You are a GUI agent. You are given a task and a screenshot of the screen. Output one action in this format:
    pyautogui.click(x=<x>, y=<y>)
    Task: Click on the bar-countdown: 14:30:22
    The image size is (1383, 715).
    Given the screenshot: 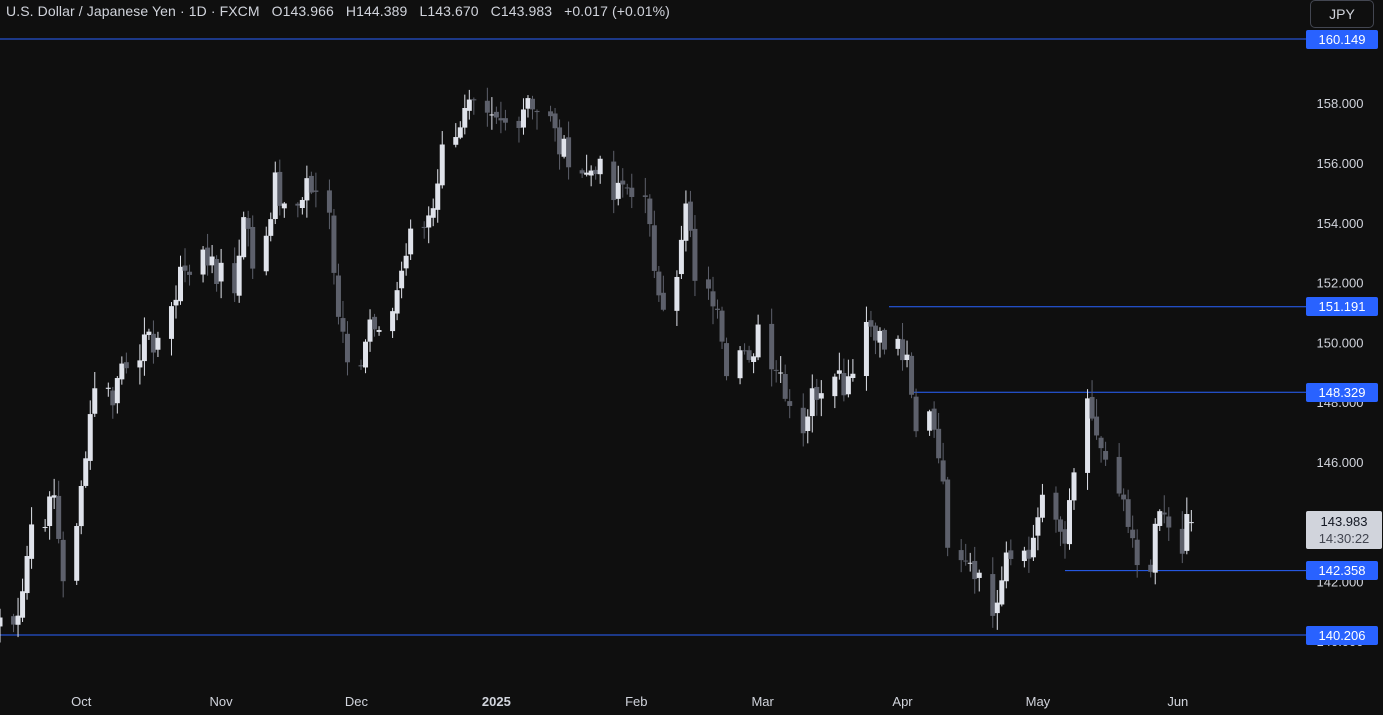 What is the action you would take?
    pyautogui.click(x=1344, y=539)
    